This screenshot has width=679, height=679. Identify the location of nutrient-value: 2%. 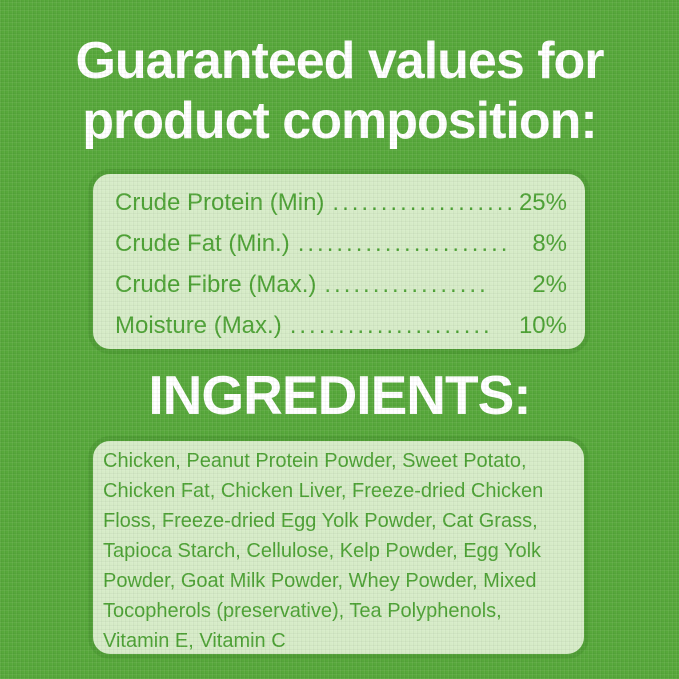
(549, 284).